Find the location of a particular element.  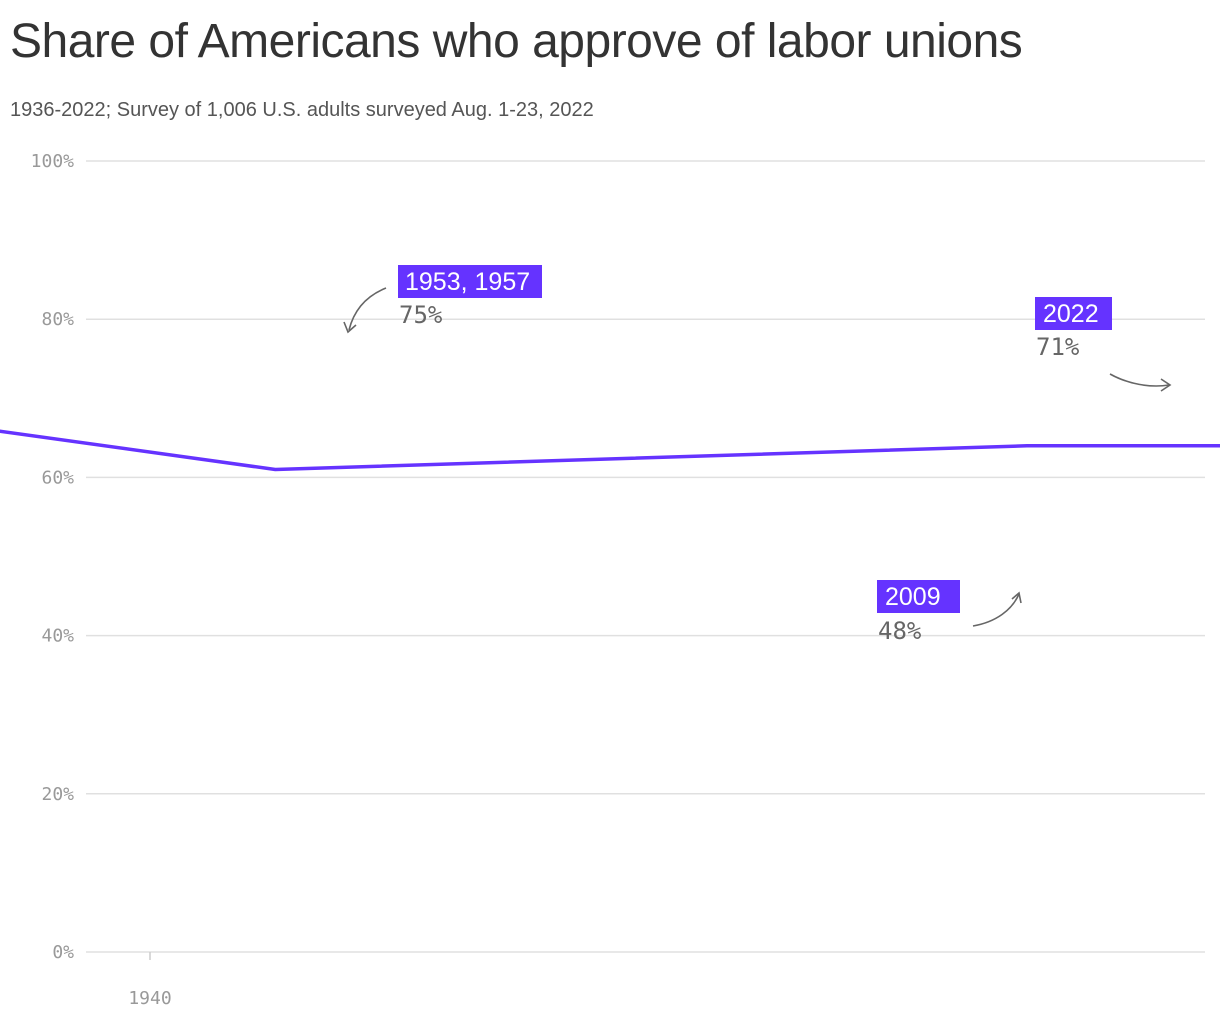

y-tick-label: 100% is located at coordinates (53, 161).